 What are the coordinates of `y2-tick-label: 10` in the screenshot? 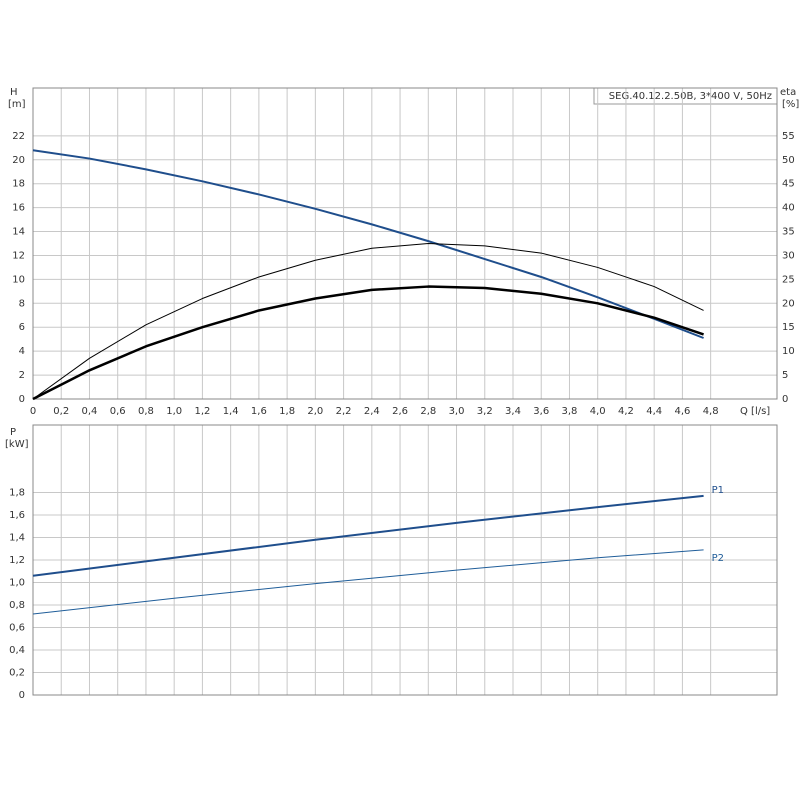 It's located at (788, 351).